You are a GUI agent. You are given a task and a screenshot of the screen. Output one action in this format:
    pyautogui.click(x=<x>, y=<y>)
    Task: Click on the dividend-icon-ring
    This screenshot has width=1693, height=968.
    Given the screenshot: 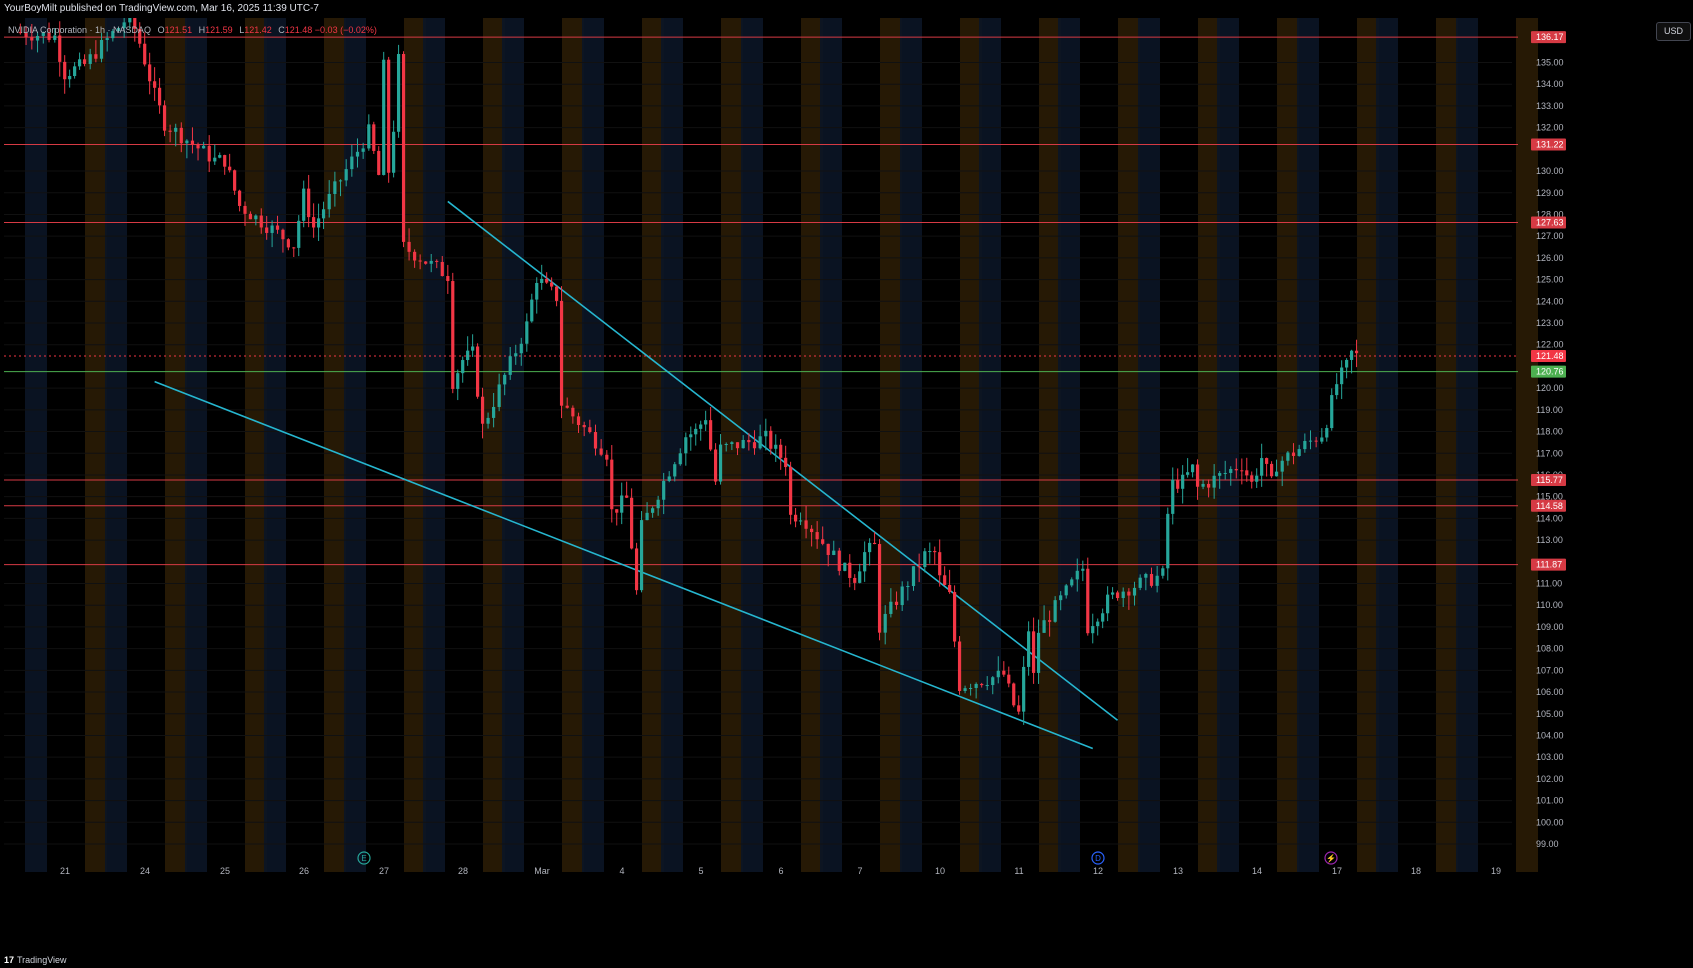 What is the action you would take?
    pyautogui.click(x=1098, y=858)
    